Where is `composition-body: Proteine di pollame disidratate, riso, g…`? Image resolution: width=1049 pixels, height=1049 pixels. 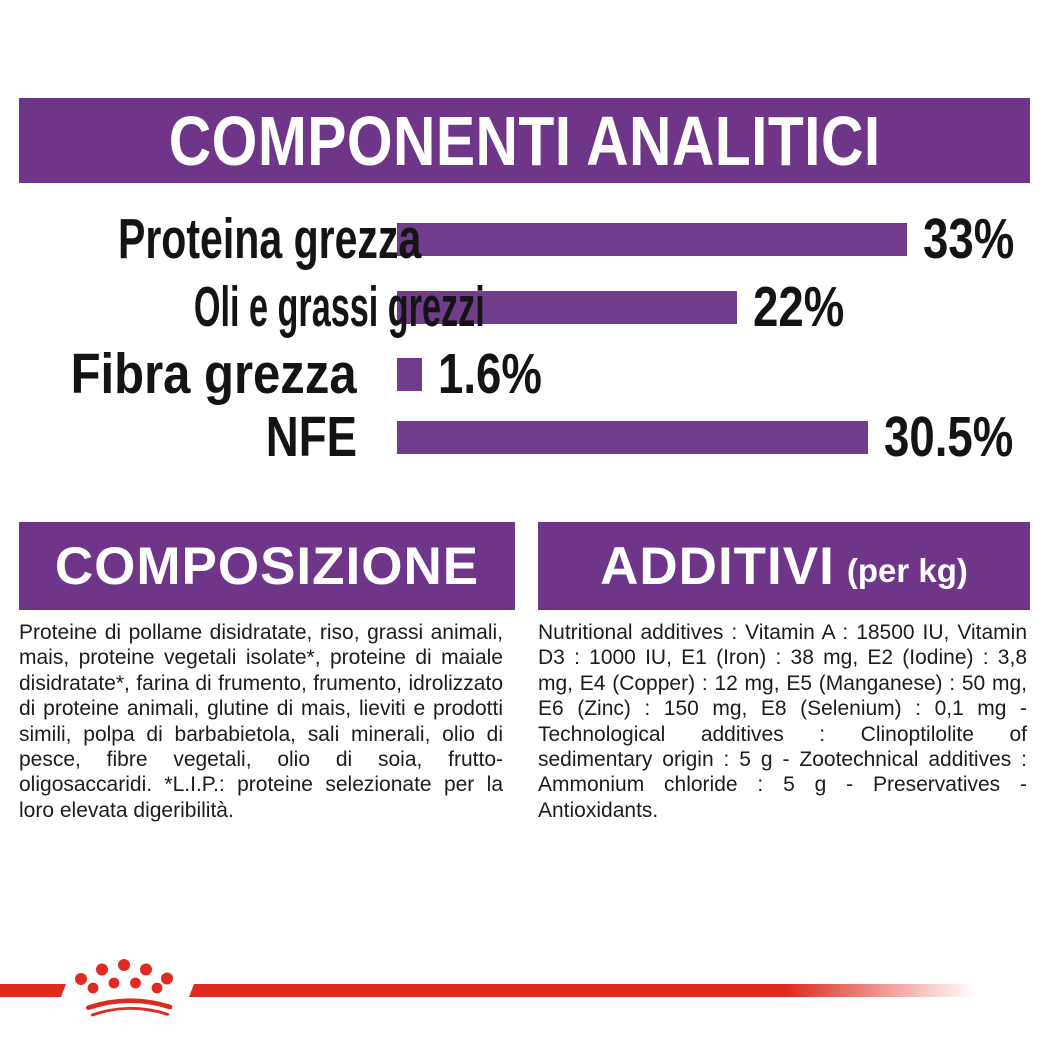 composition-body: Proteine di pollame disidratate, riso, g… is located at coordinates (261, 721).